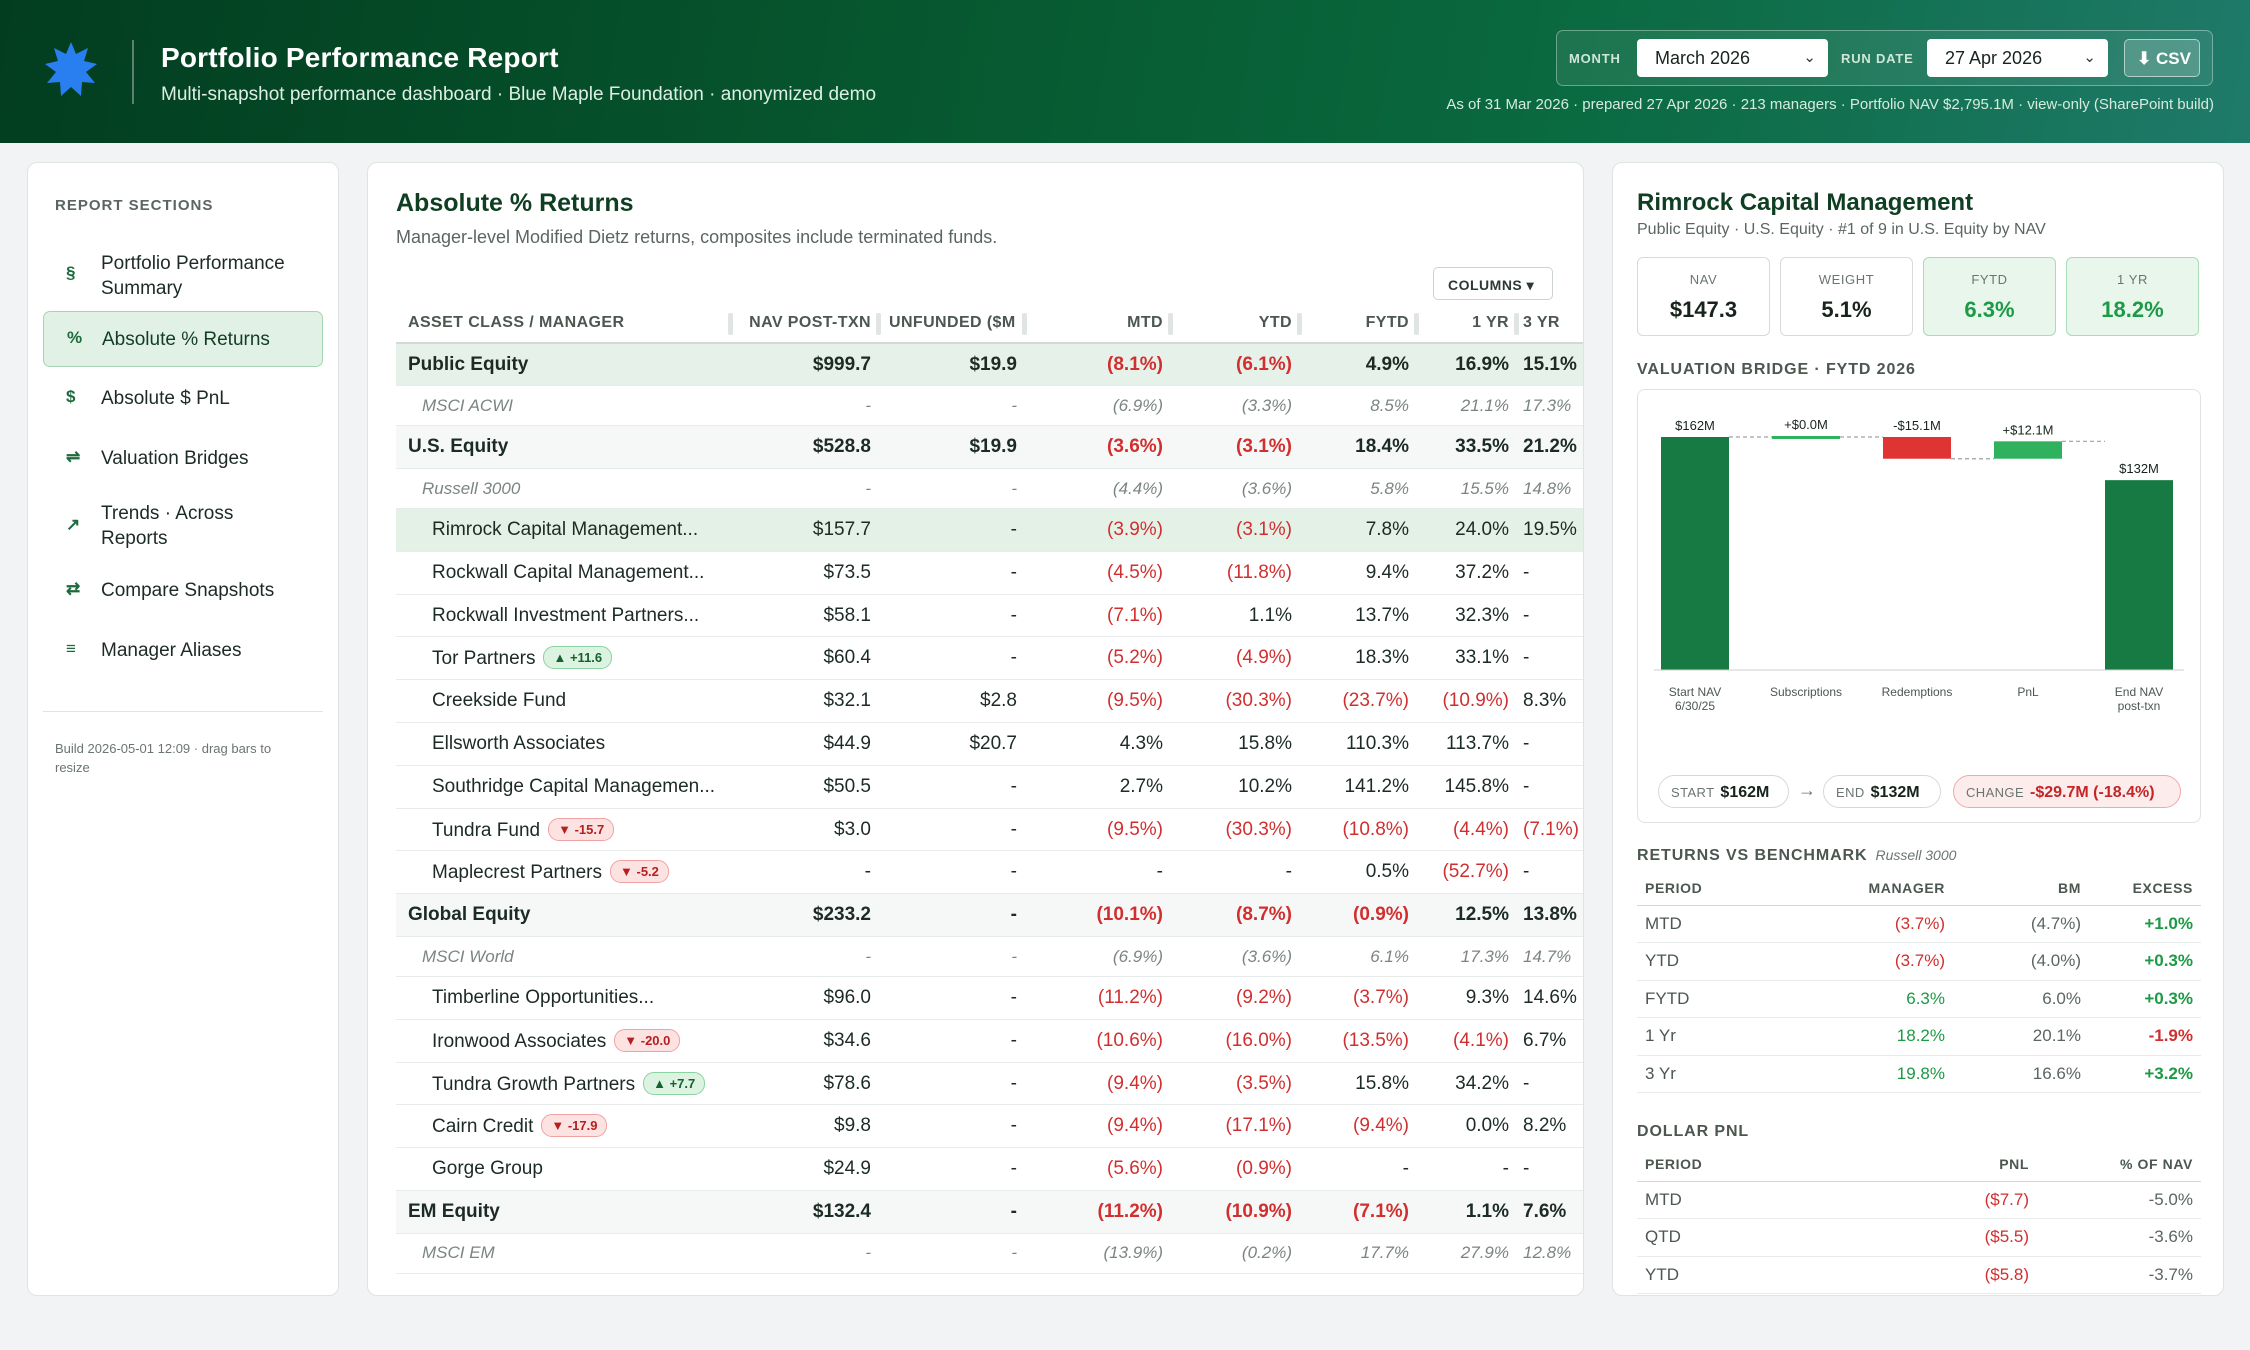  Describe the element at coordinates (1919, 888) in the screenshot. I see `table-header-row: PERIOD MANAGER BM EXCESS` at that location.